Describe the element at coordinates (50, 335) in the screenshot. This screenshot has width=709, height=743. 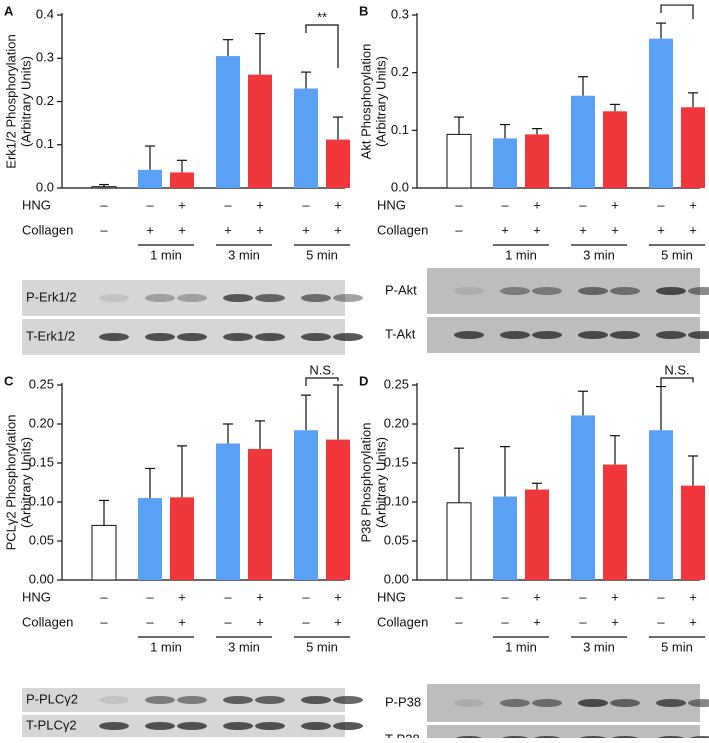
I see `blot-label: T-Erk1/2` at that location.